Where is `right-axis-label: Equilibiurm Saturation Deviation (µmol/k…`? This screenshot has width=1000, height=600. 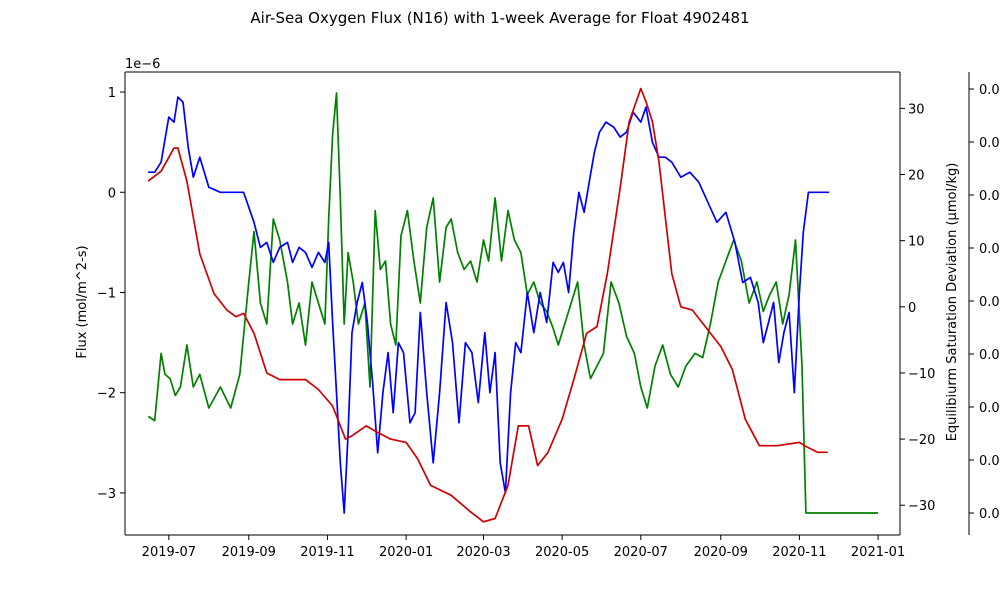
right-axis-label: Equilibiurm Saturation Deviation (µmol/k… is located at coordinates (952, 302).